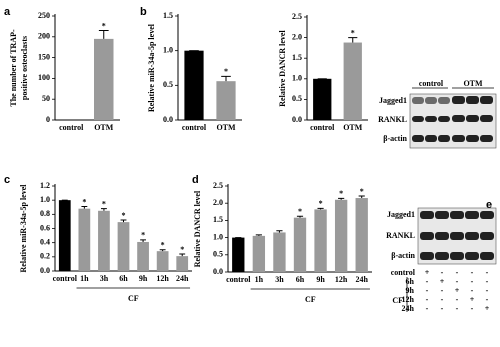 This screenshot has width=500, height=347. I want to click on y-tick-label: 50, so click(46, 98).